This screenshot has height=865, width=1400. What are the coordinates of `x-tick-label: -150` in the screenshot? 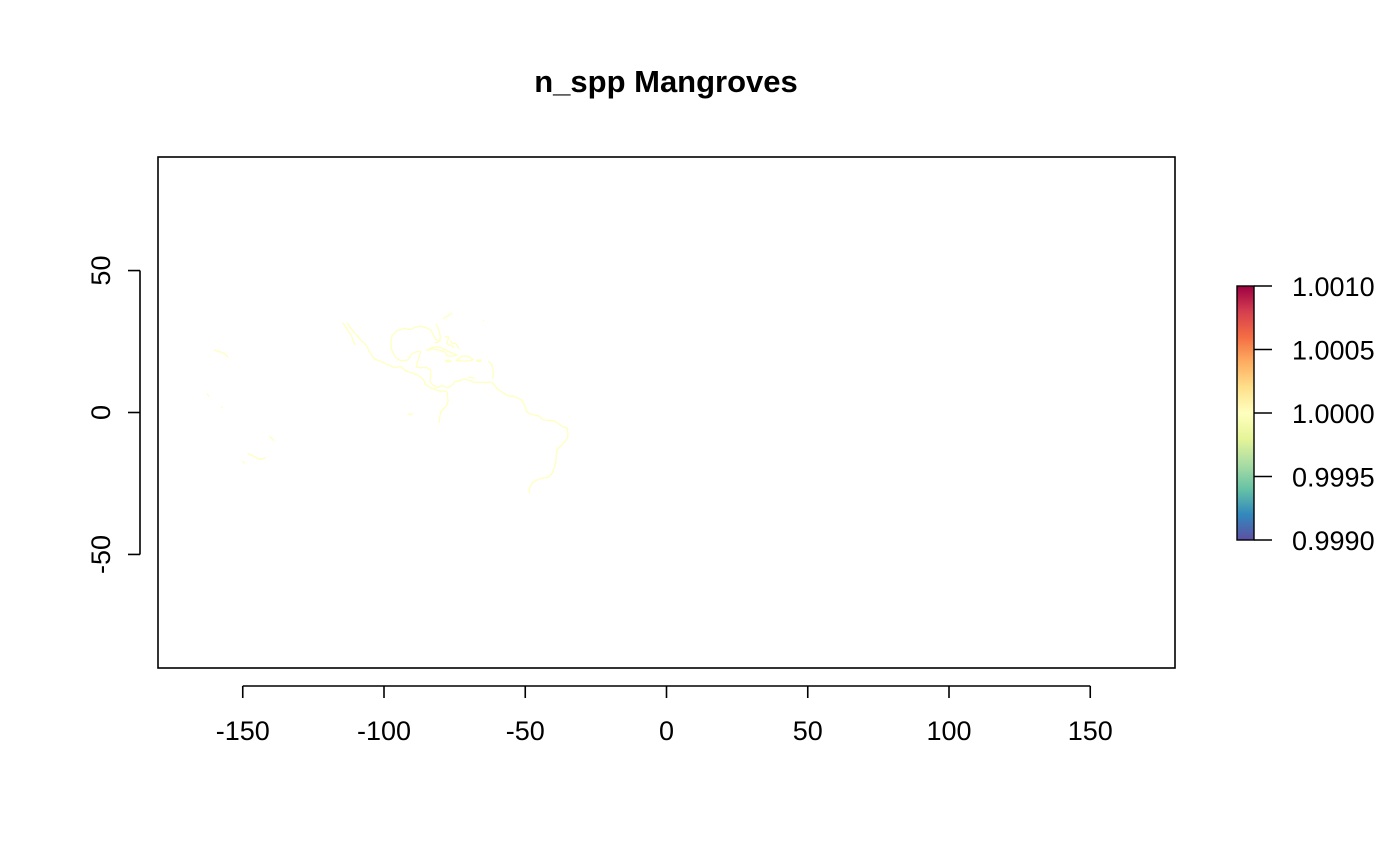 It's located at (243, 731).